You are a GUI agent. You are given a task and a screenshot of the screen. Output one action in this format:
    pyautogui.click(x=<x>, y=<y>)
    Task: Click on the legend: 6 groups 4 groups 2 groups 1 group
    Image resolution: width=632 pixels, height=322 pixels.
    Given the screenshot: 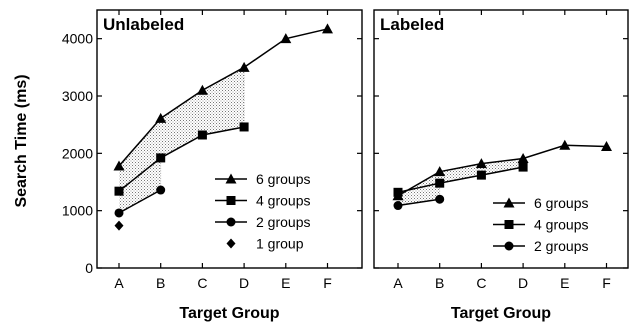 What is the action you would take?
    pyautogui.click(x=262, y=211)
    